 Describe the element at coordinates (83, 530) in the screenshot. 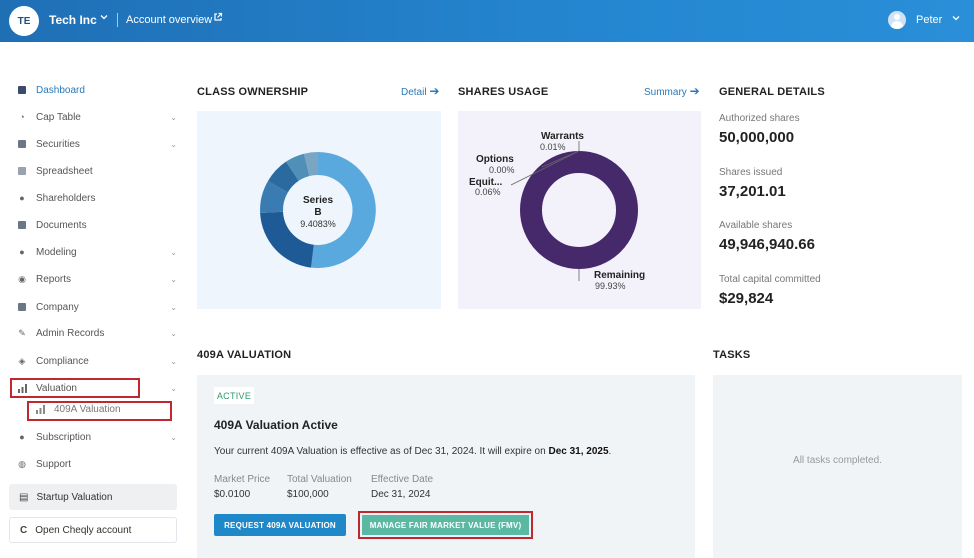

I see `open-account-label: Open Cheqly account` at that location.